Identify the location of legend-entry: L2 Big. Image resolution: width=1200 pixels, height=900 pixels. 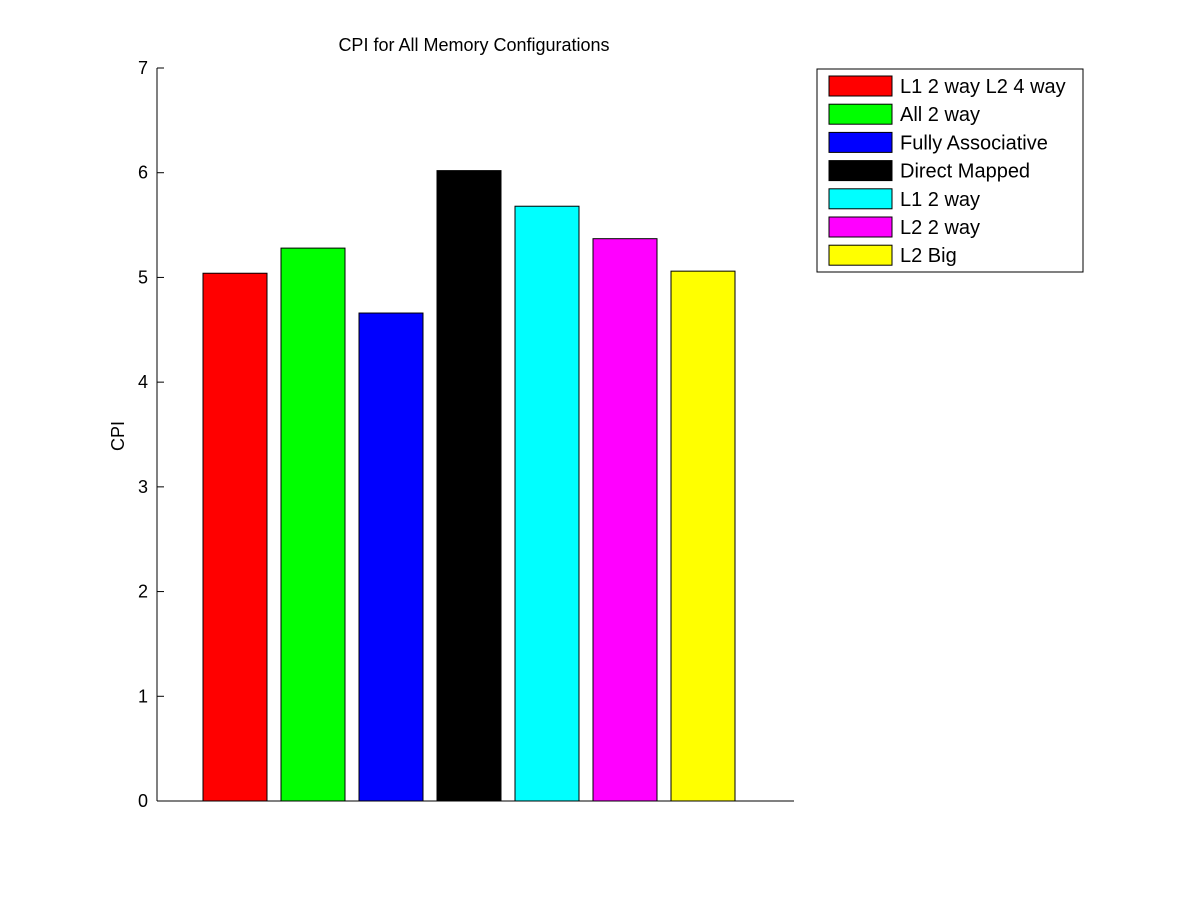
(892, 255).